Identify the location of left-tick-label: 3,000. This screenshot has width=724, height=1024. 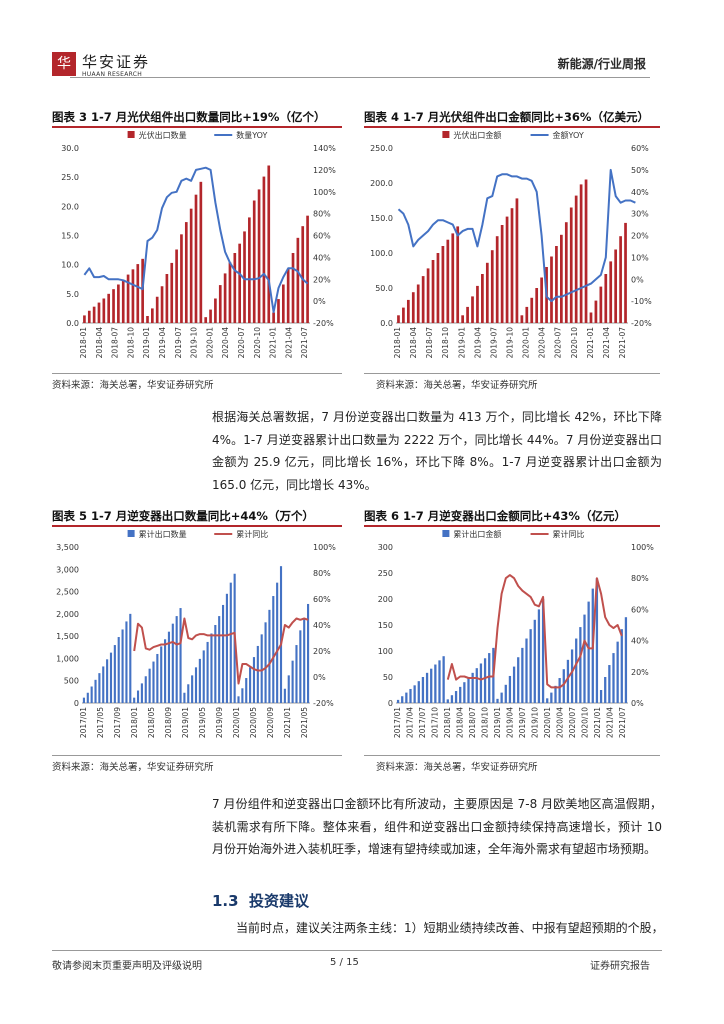
(67, 569).